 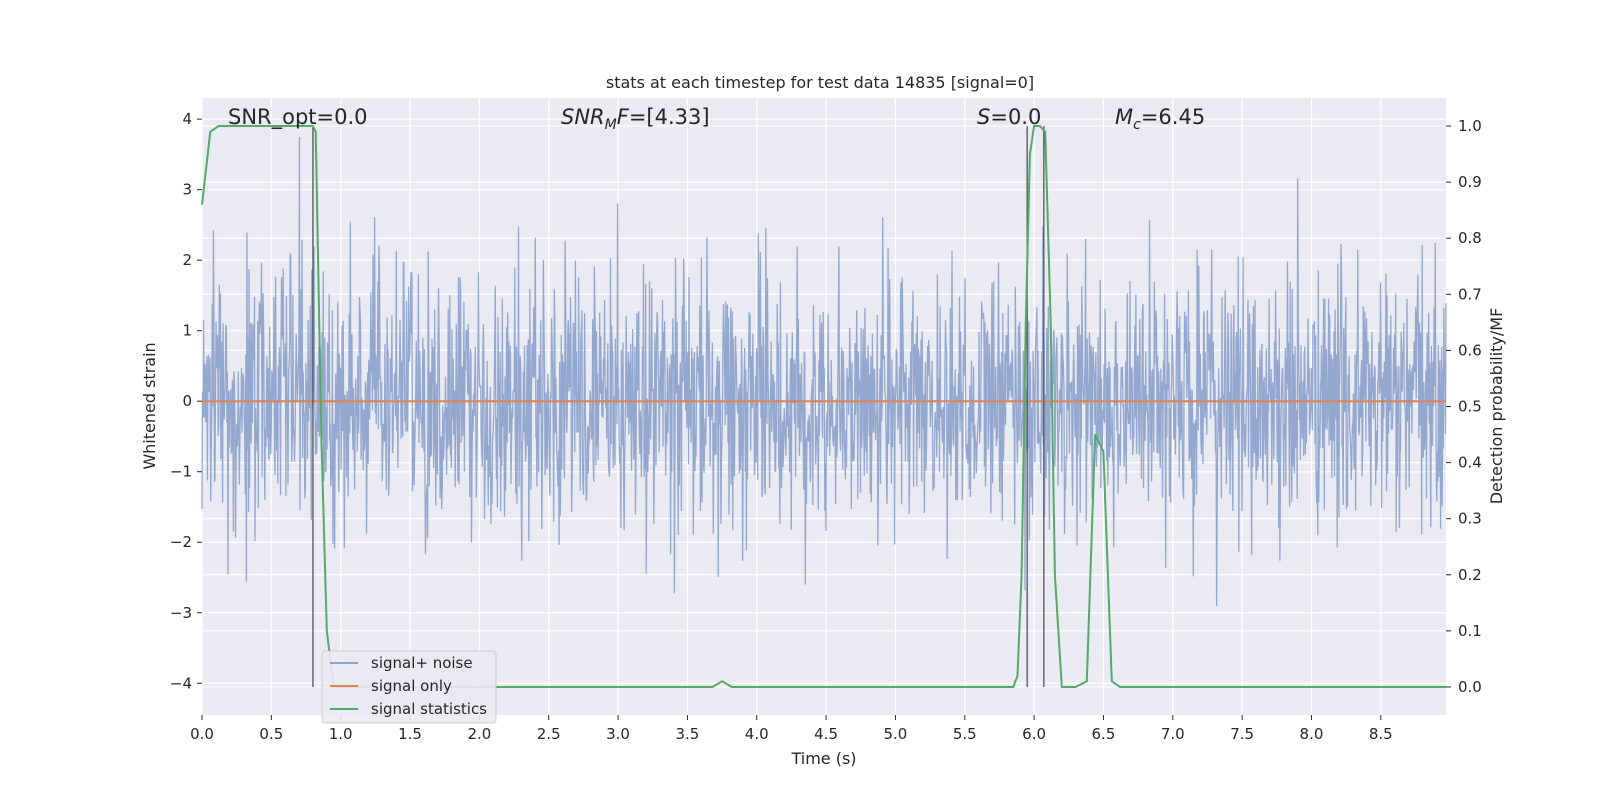 I want to click on legend-label-noise: signal+ noise, so click(x=422, y=663).